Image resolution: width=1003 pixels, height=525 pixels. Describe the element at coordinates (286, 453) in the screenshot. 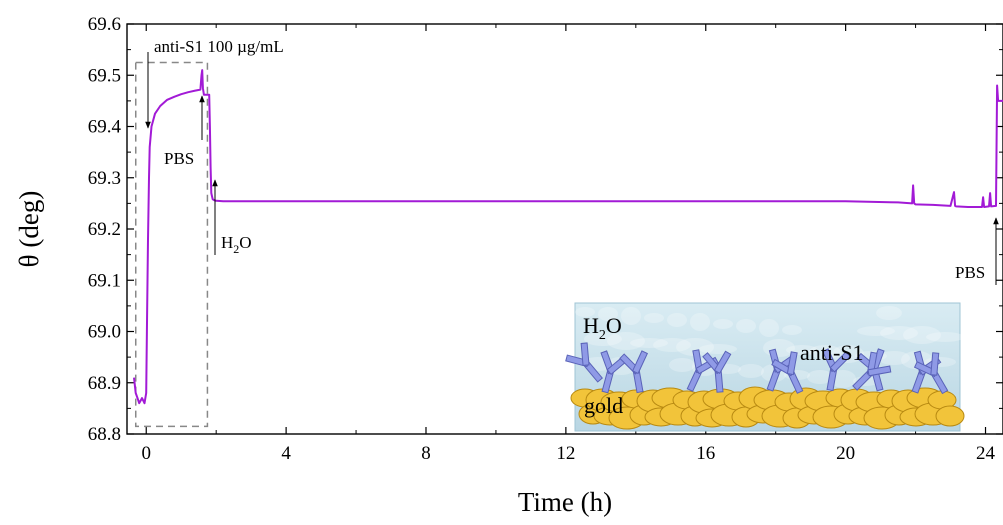

I see `x-tick-label: 4` at that location.